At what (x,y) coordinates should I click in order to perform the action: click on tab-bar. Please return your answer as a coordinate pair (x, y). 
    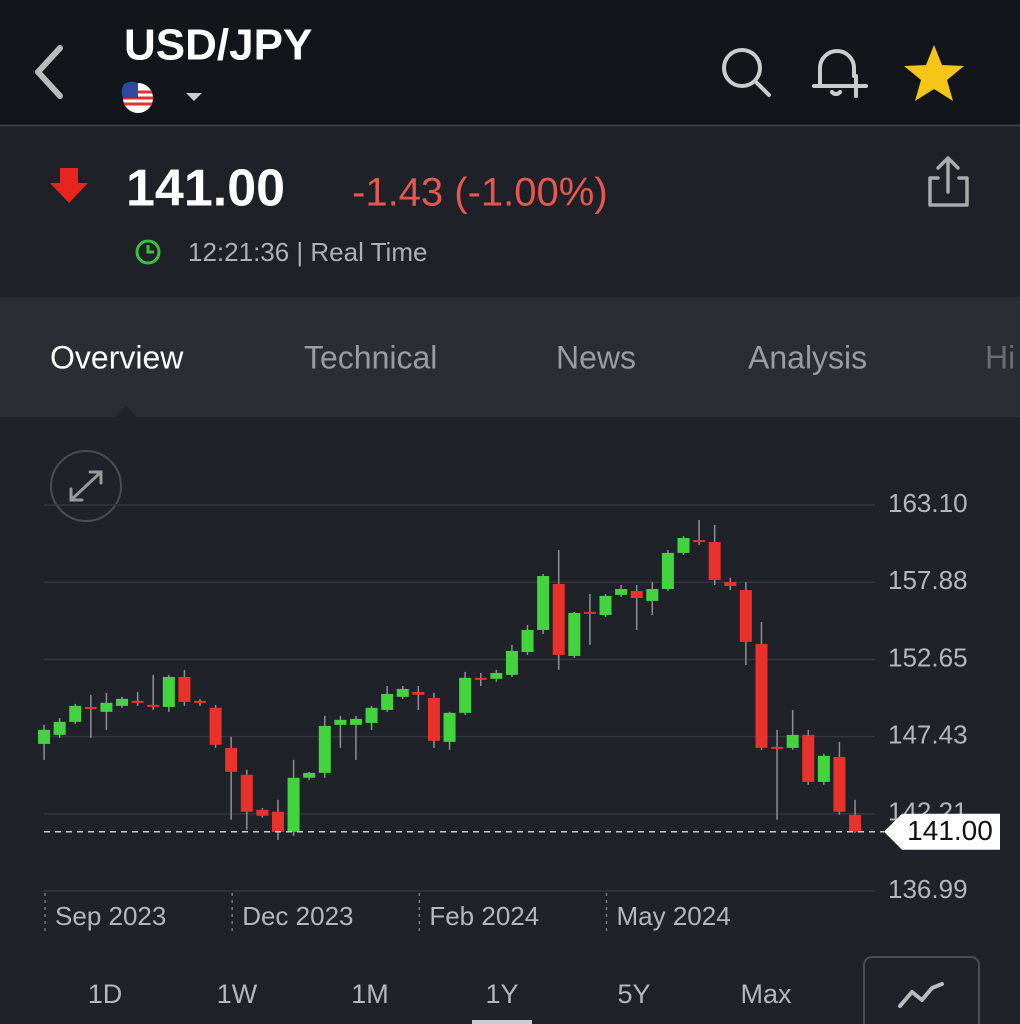
    Looking at the image, I should click on (510, 357).